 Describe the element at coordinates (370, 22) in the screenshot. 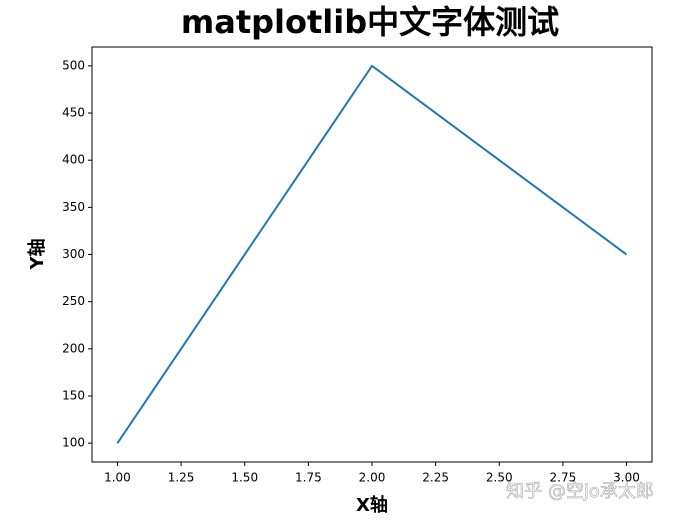

I see `chart-title: matplotlib中文字体测试` at that location.